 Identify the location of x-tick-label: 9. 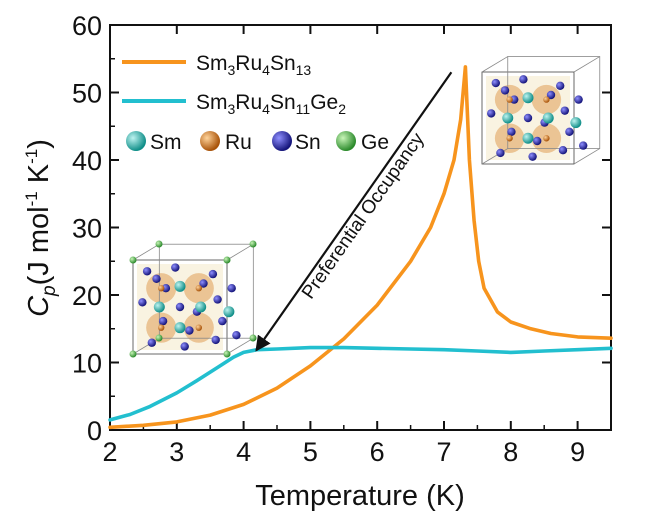
(577, 452).